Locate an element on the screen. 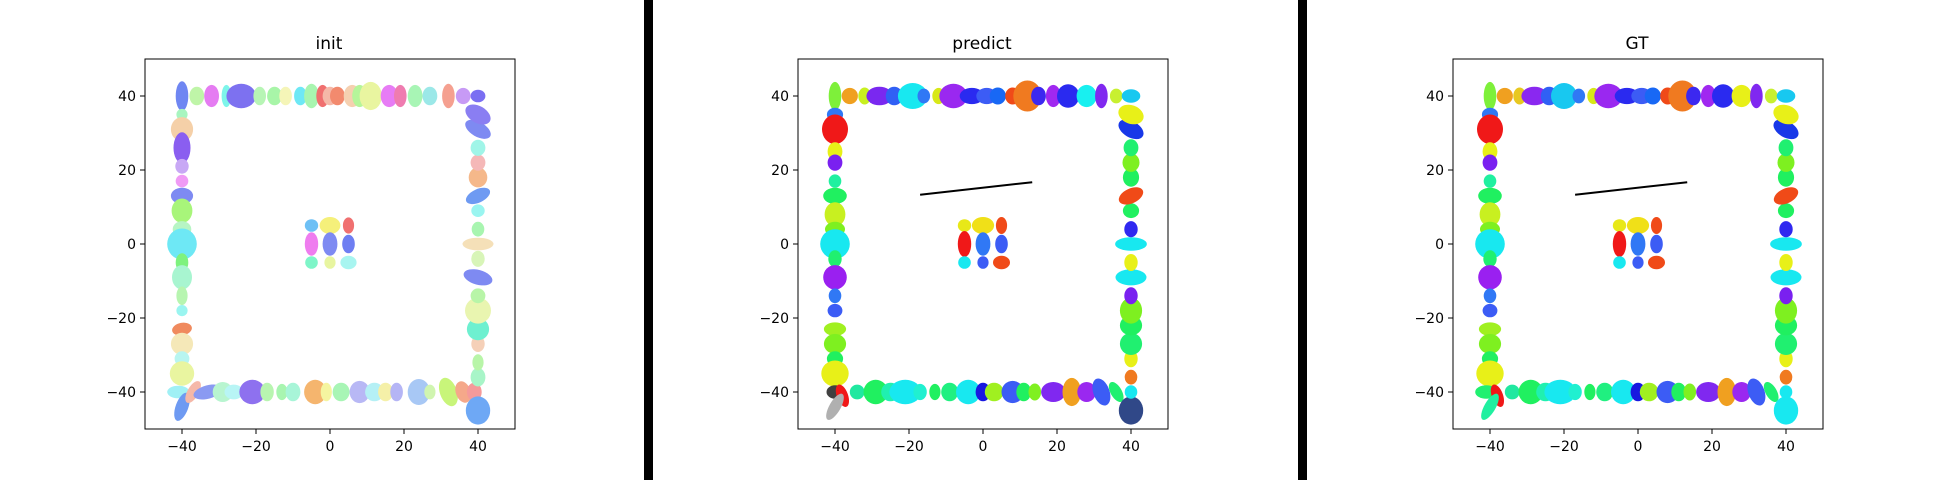 This screenshot has height=480, width=1940. x-tick-label: −40 is located at coordinates (1490, 447).